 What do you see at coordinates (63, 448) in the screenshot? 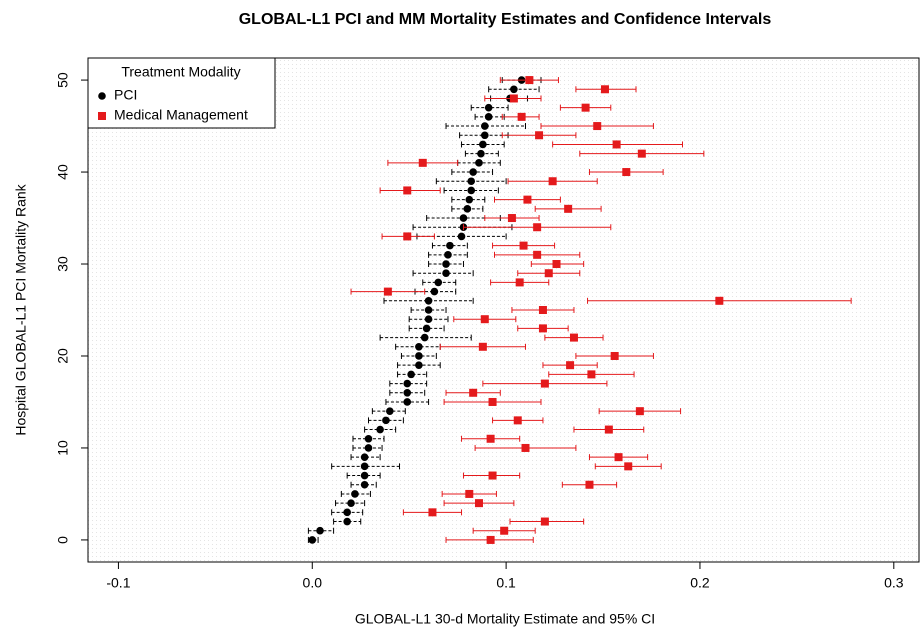
I see `y-tick-label: 10` at bounding box center [63, 448].